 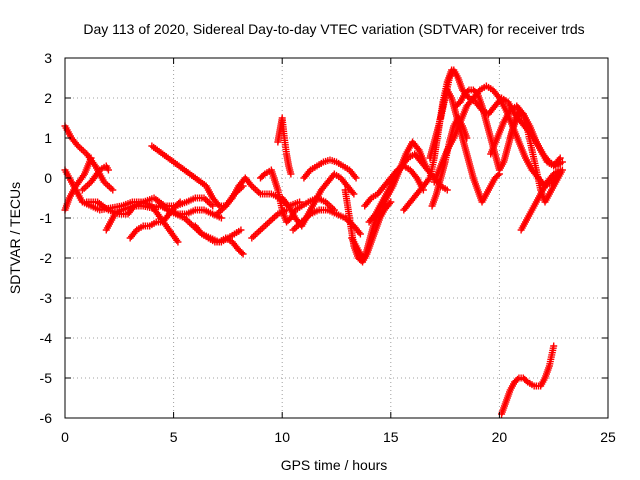 I want to click on y-tick-label: 1, so click(x=48, y=138).